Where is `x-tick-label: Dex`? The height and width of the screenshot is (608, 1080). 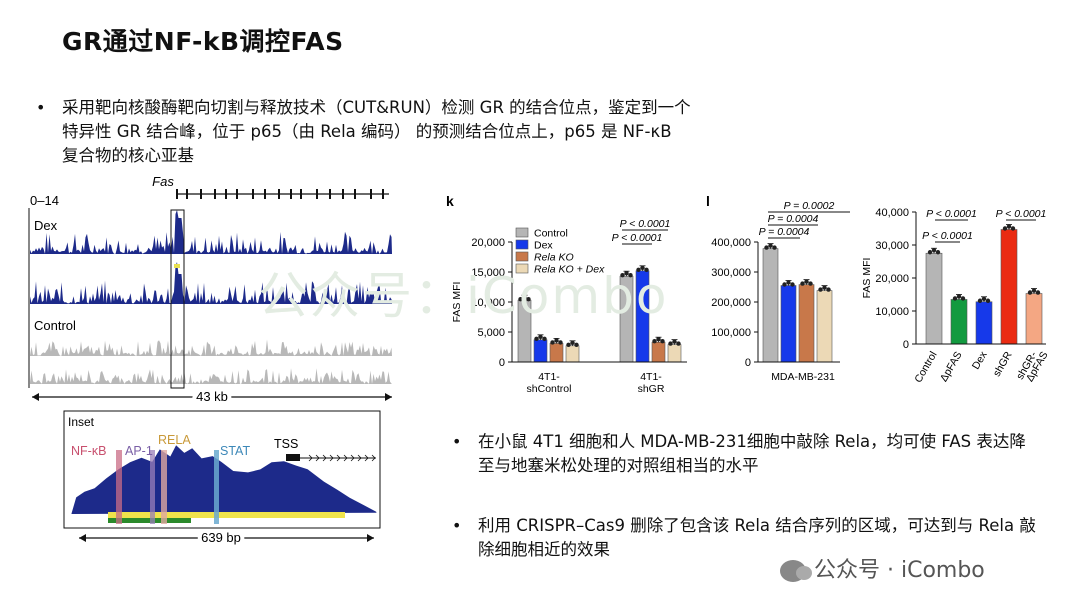 x-tick-label: Dex is located at coordinates (980, 360).